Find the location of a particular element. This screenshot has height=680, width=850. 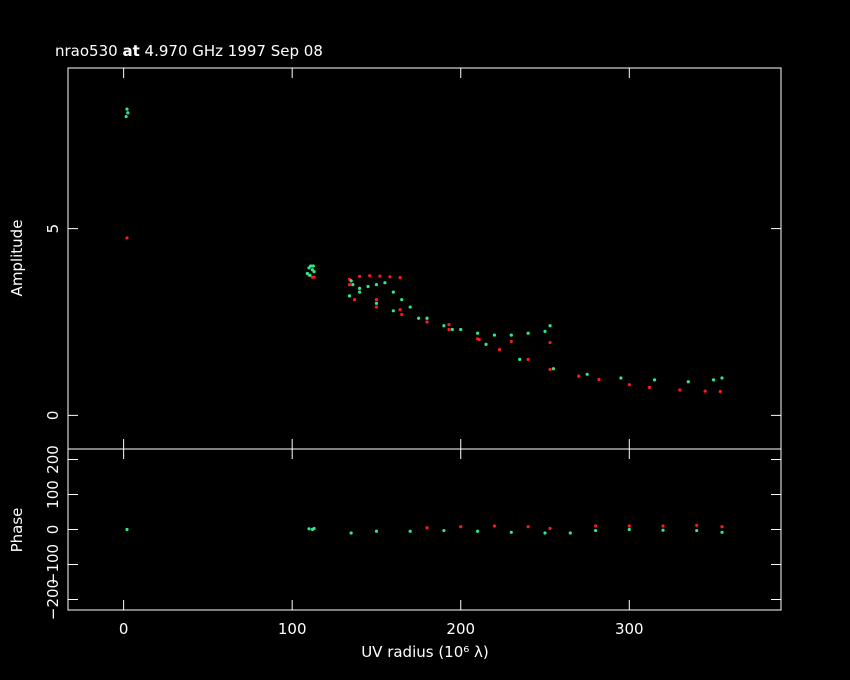

y-tick-label: −200 is located at coordinates (53, 599).